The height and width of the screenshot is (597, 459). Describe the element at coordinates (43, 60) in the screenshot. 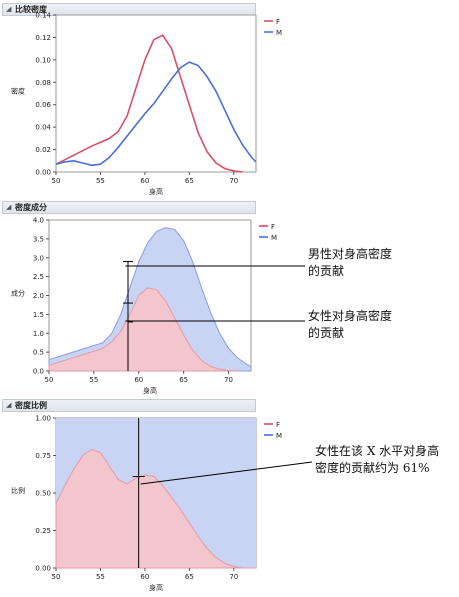

I see `y-tick-label: 0.10` at that location.